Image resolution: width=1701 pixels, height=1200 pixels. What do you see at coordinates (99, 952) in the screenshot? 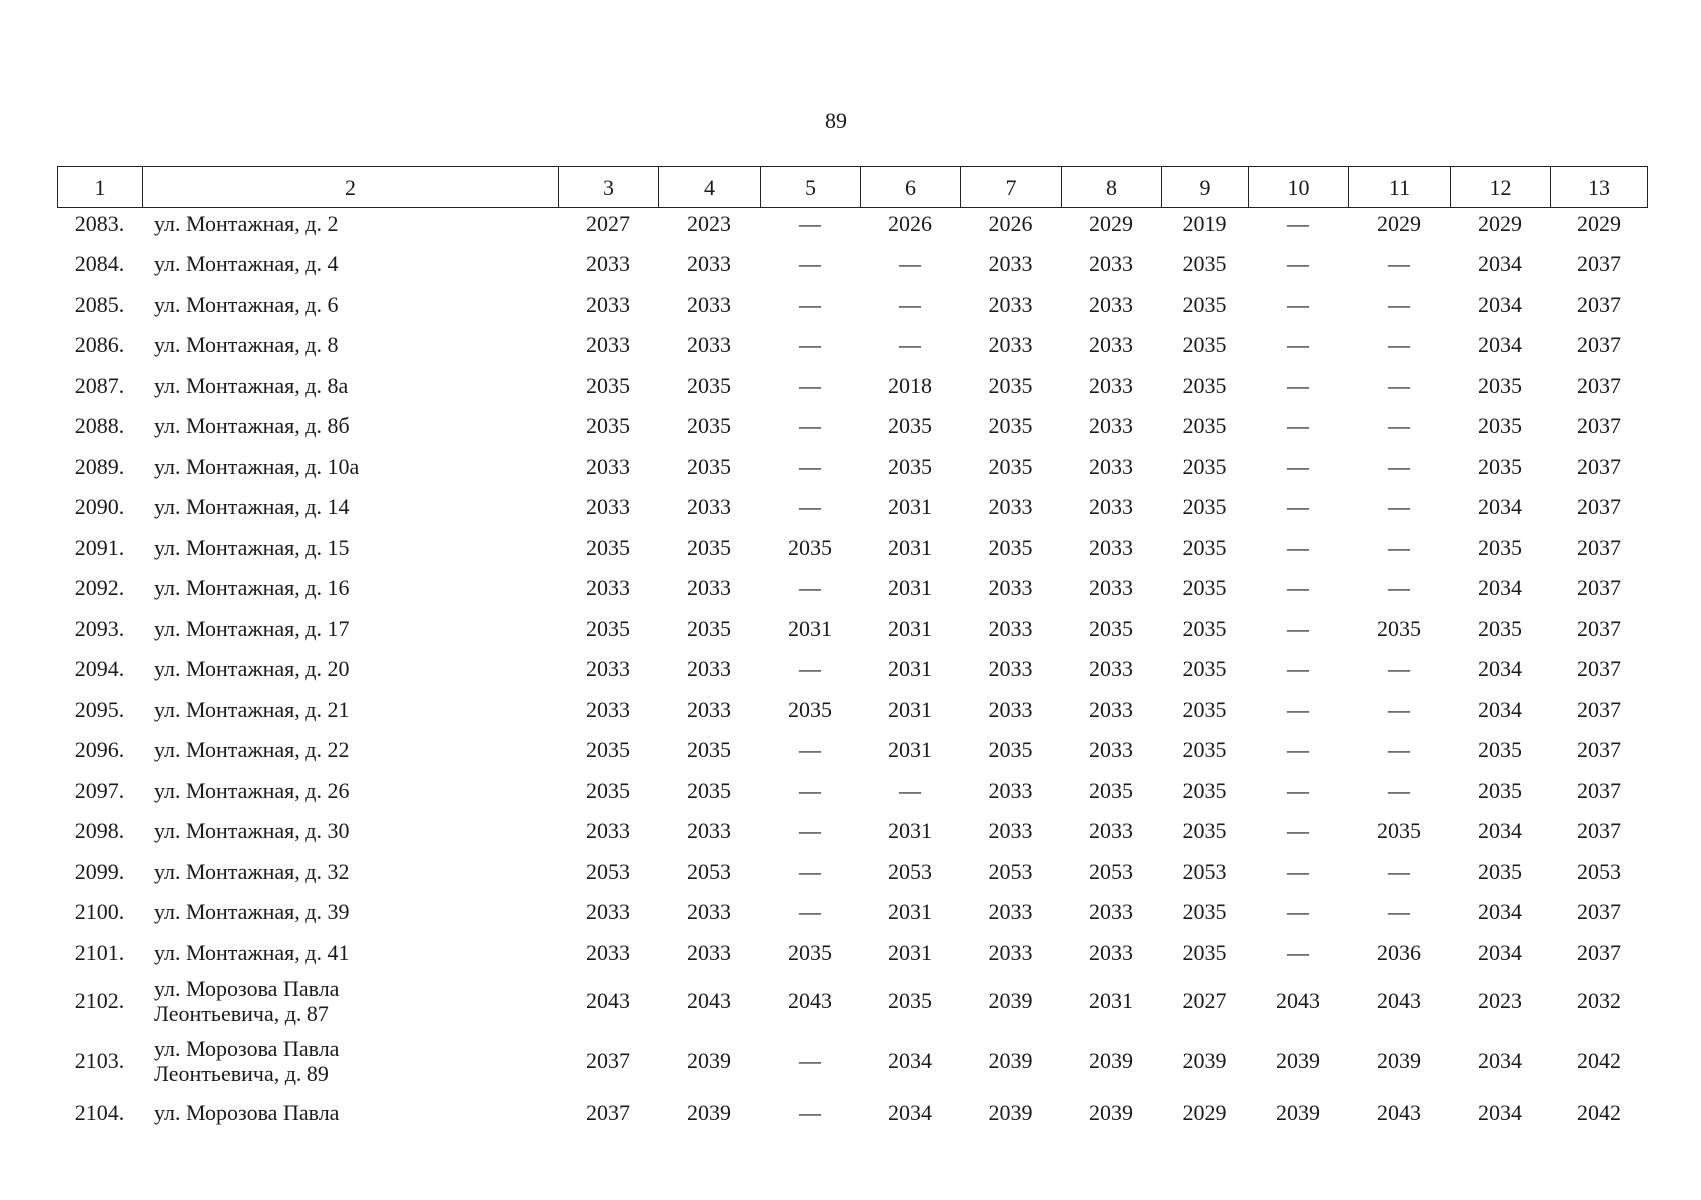
I see `row-number: 2101.` at bounding box center [99, 952].